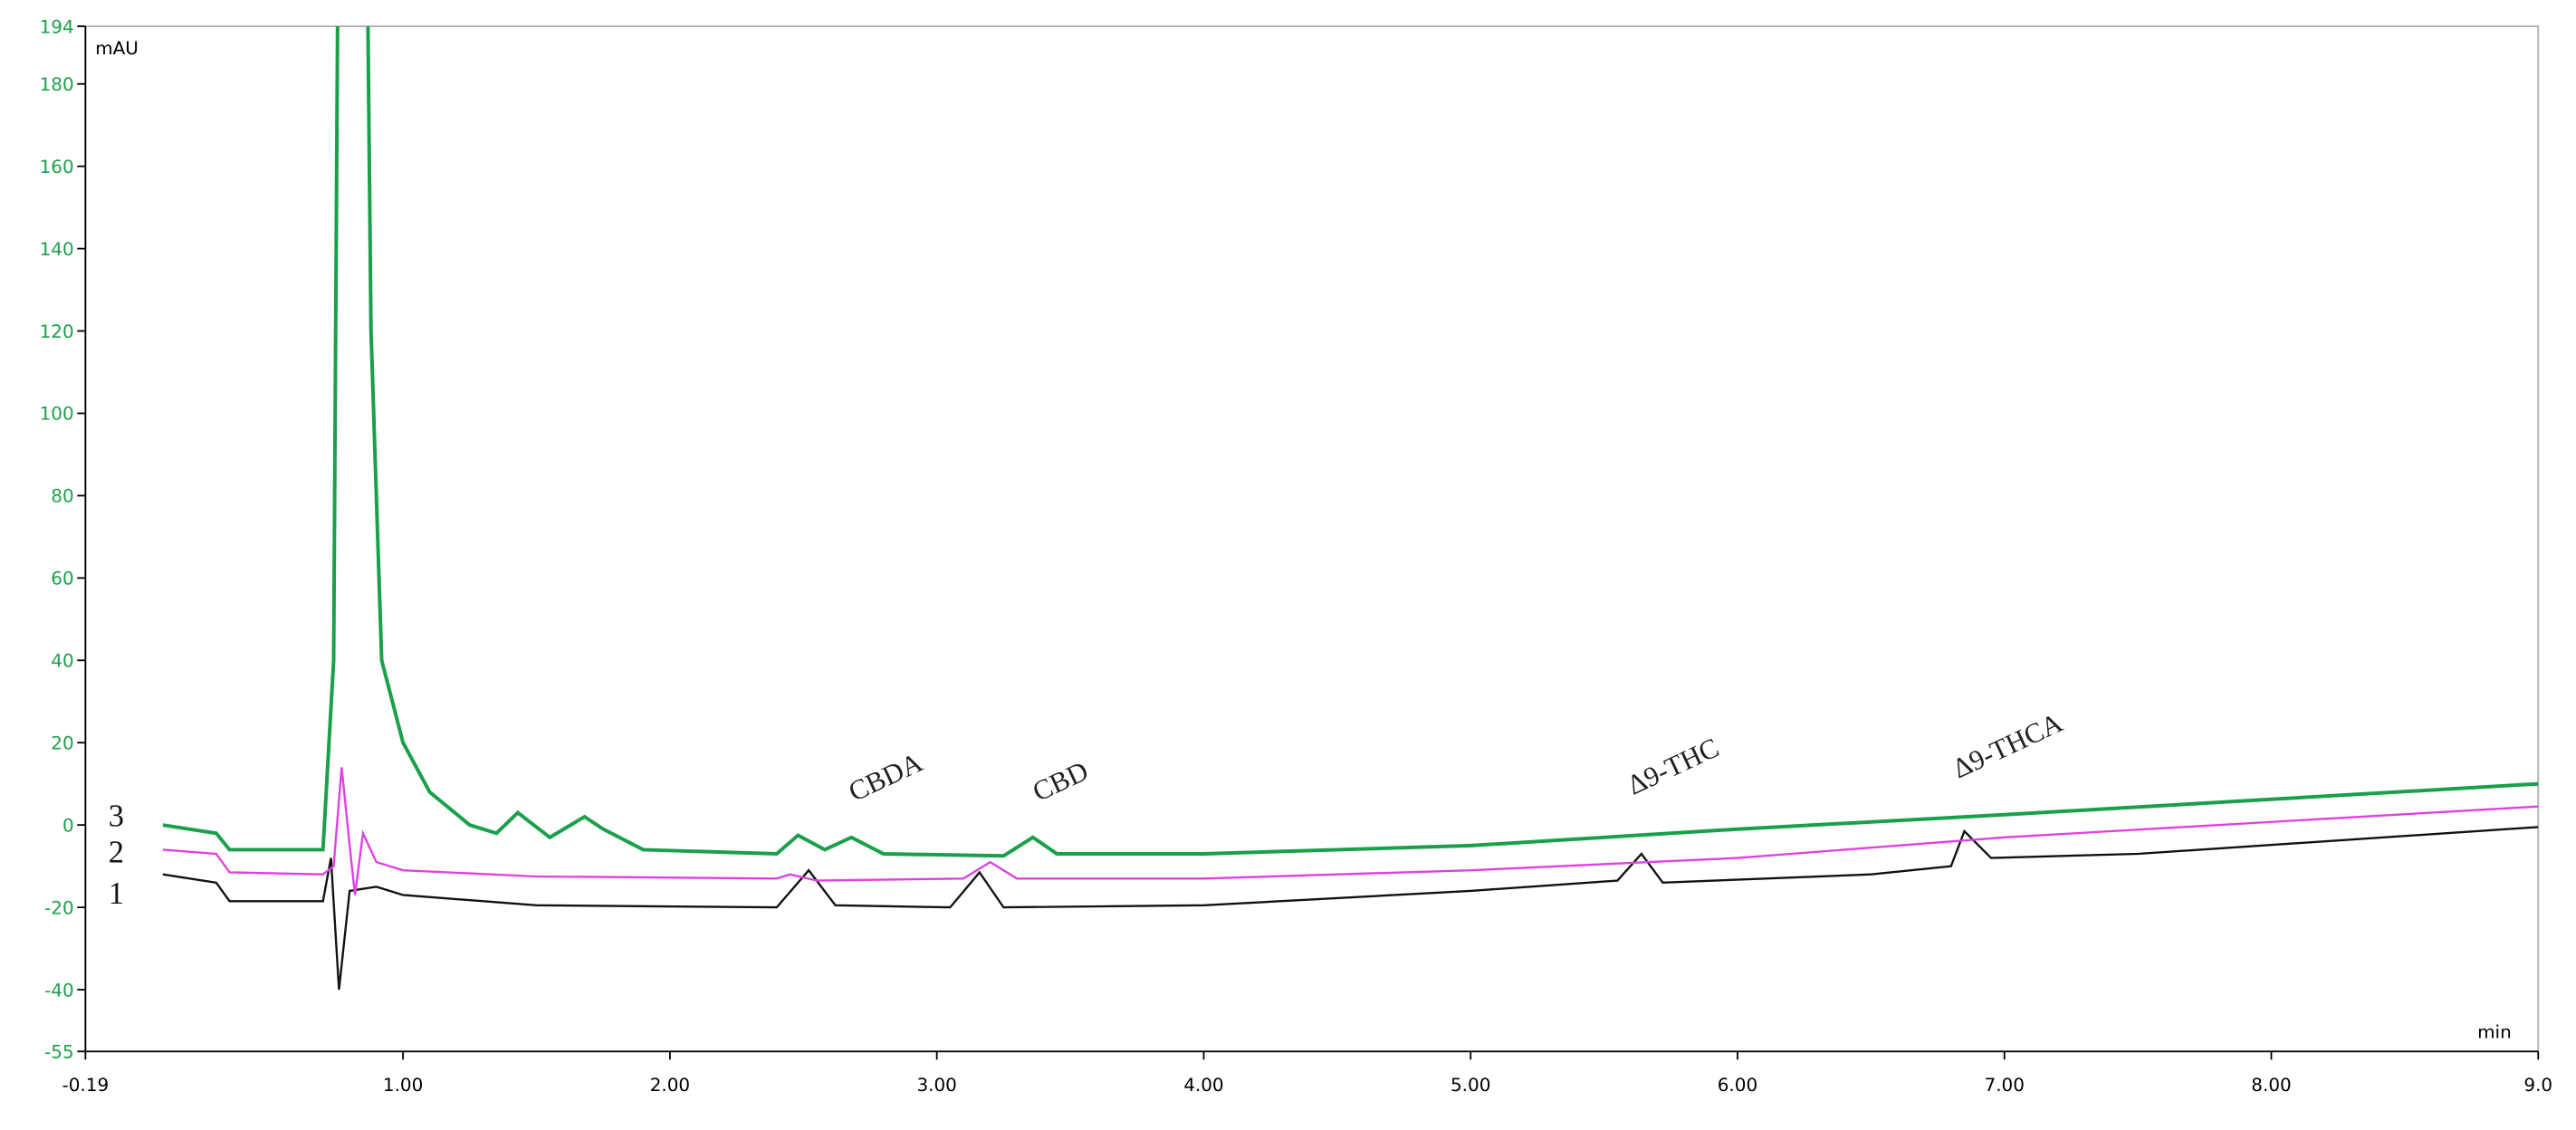 This screenshot has height=1130, width=2576. What do you see at coordinates (116, 893) in the screenshot?
I see `trace-label: 1` at bounding box center [116, 893].